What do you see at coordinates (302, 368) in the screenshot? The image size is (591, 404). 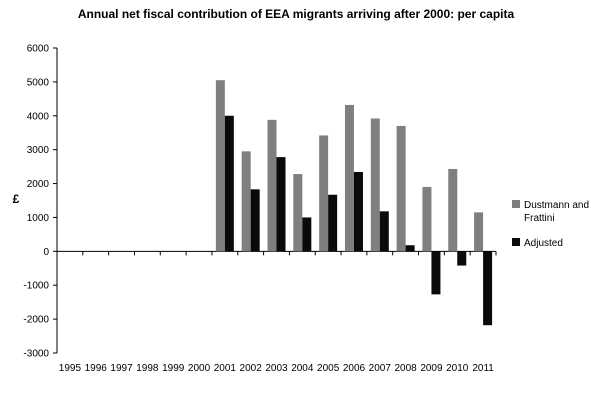 I see `x-tick-label: 2004` at bounding box center [302, 368].